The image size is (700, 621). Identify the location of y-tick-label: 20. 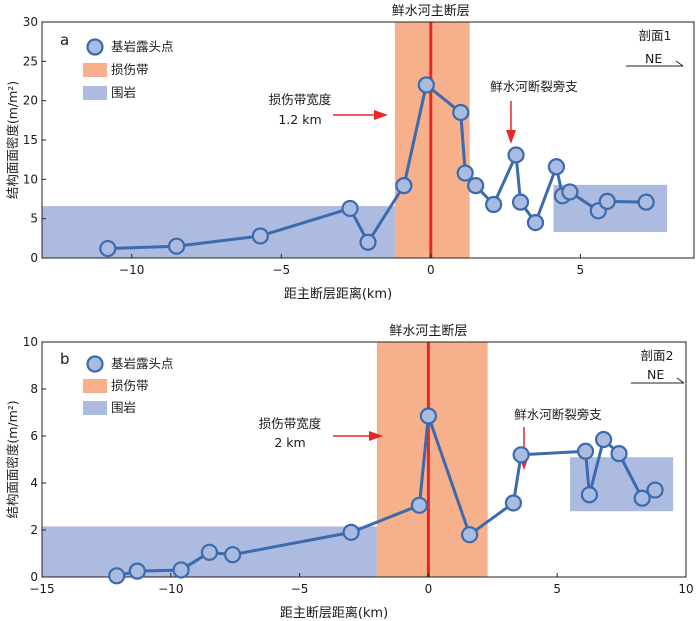
(30, 101).